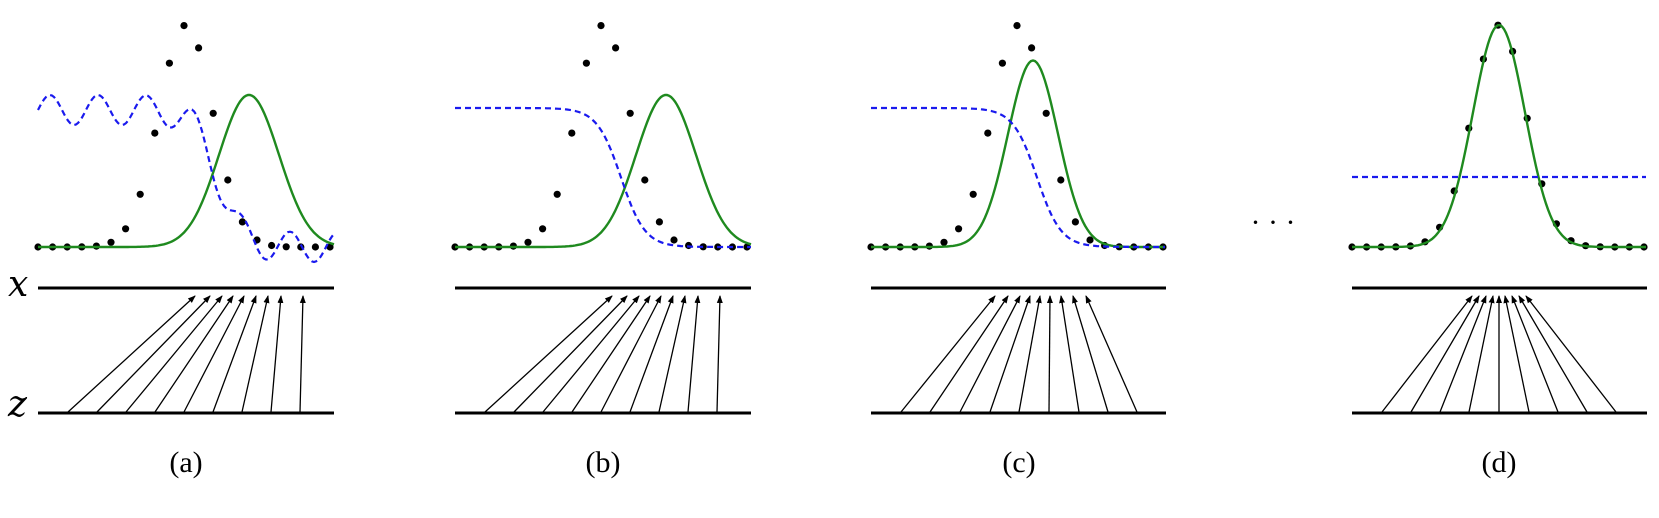  I want to click on panel-d-label: (d), so click(1499, 462).